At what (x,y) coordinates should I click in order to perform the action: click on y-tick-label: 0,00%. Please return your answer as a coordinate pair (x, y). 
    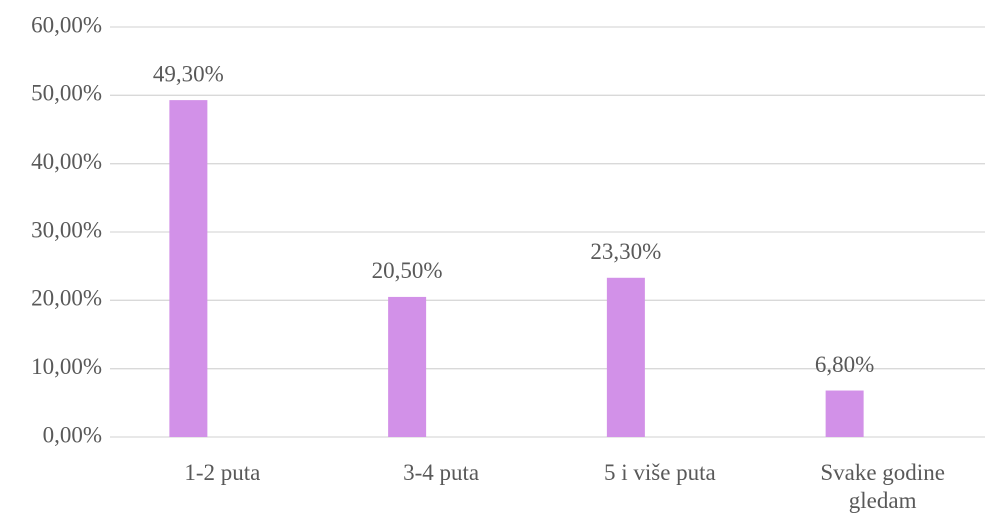
    Looking at the image, I should click on (72, 434).